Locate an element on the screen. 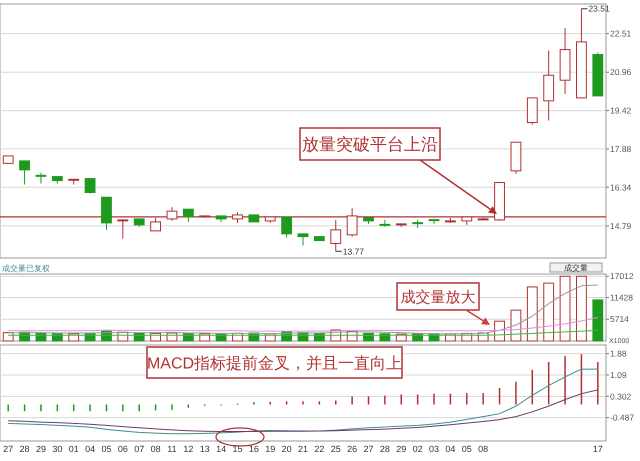 The width and height of the screenshot is (640, 461). y-tick-label: 1.88 is located at coordinates (618, 353).